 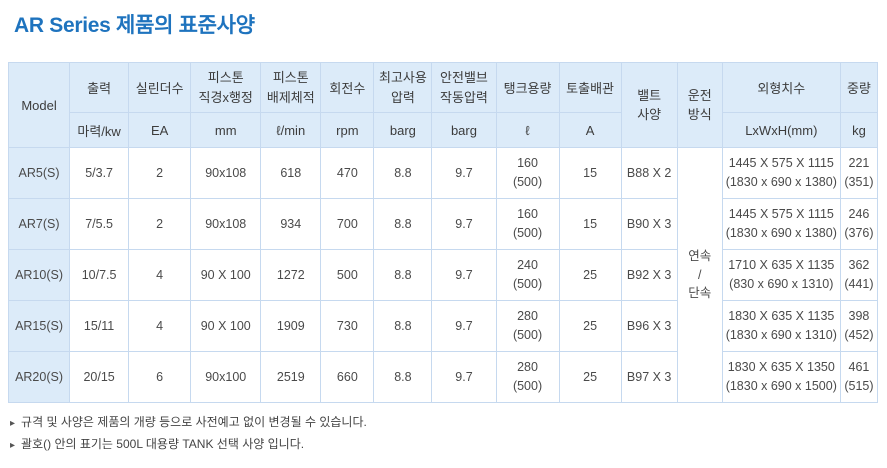 What do you see at coordinates (699, 105) in the screenshot?
I see `col-header-operation-mode: 운전 방식` at bounding box center [699, 105].